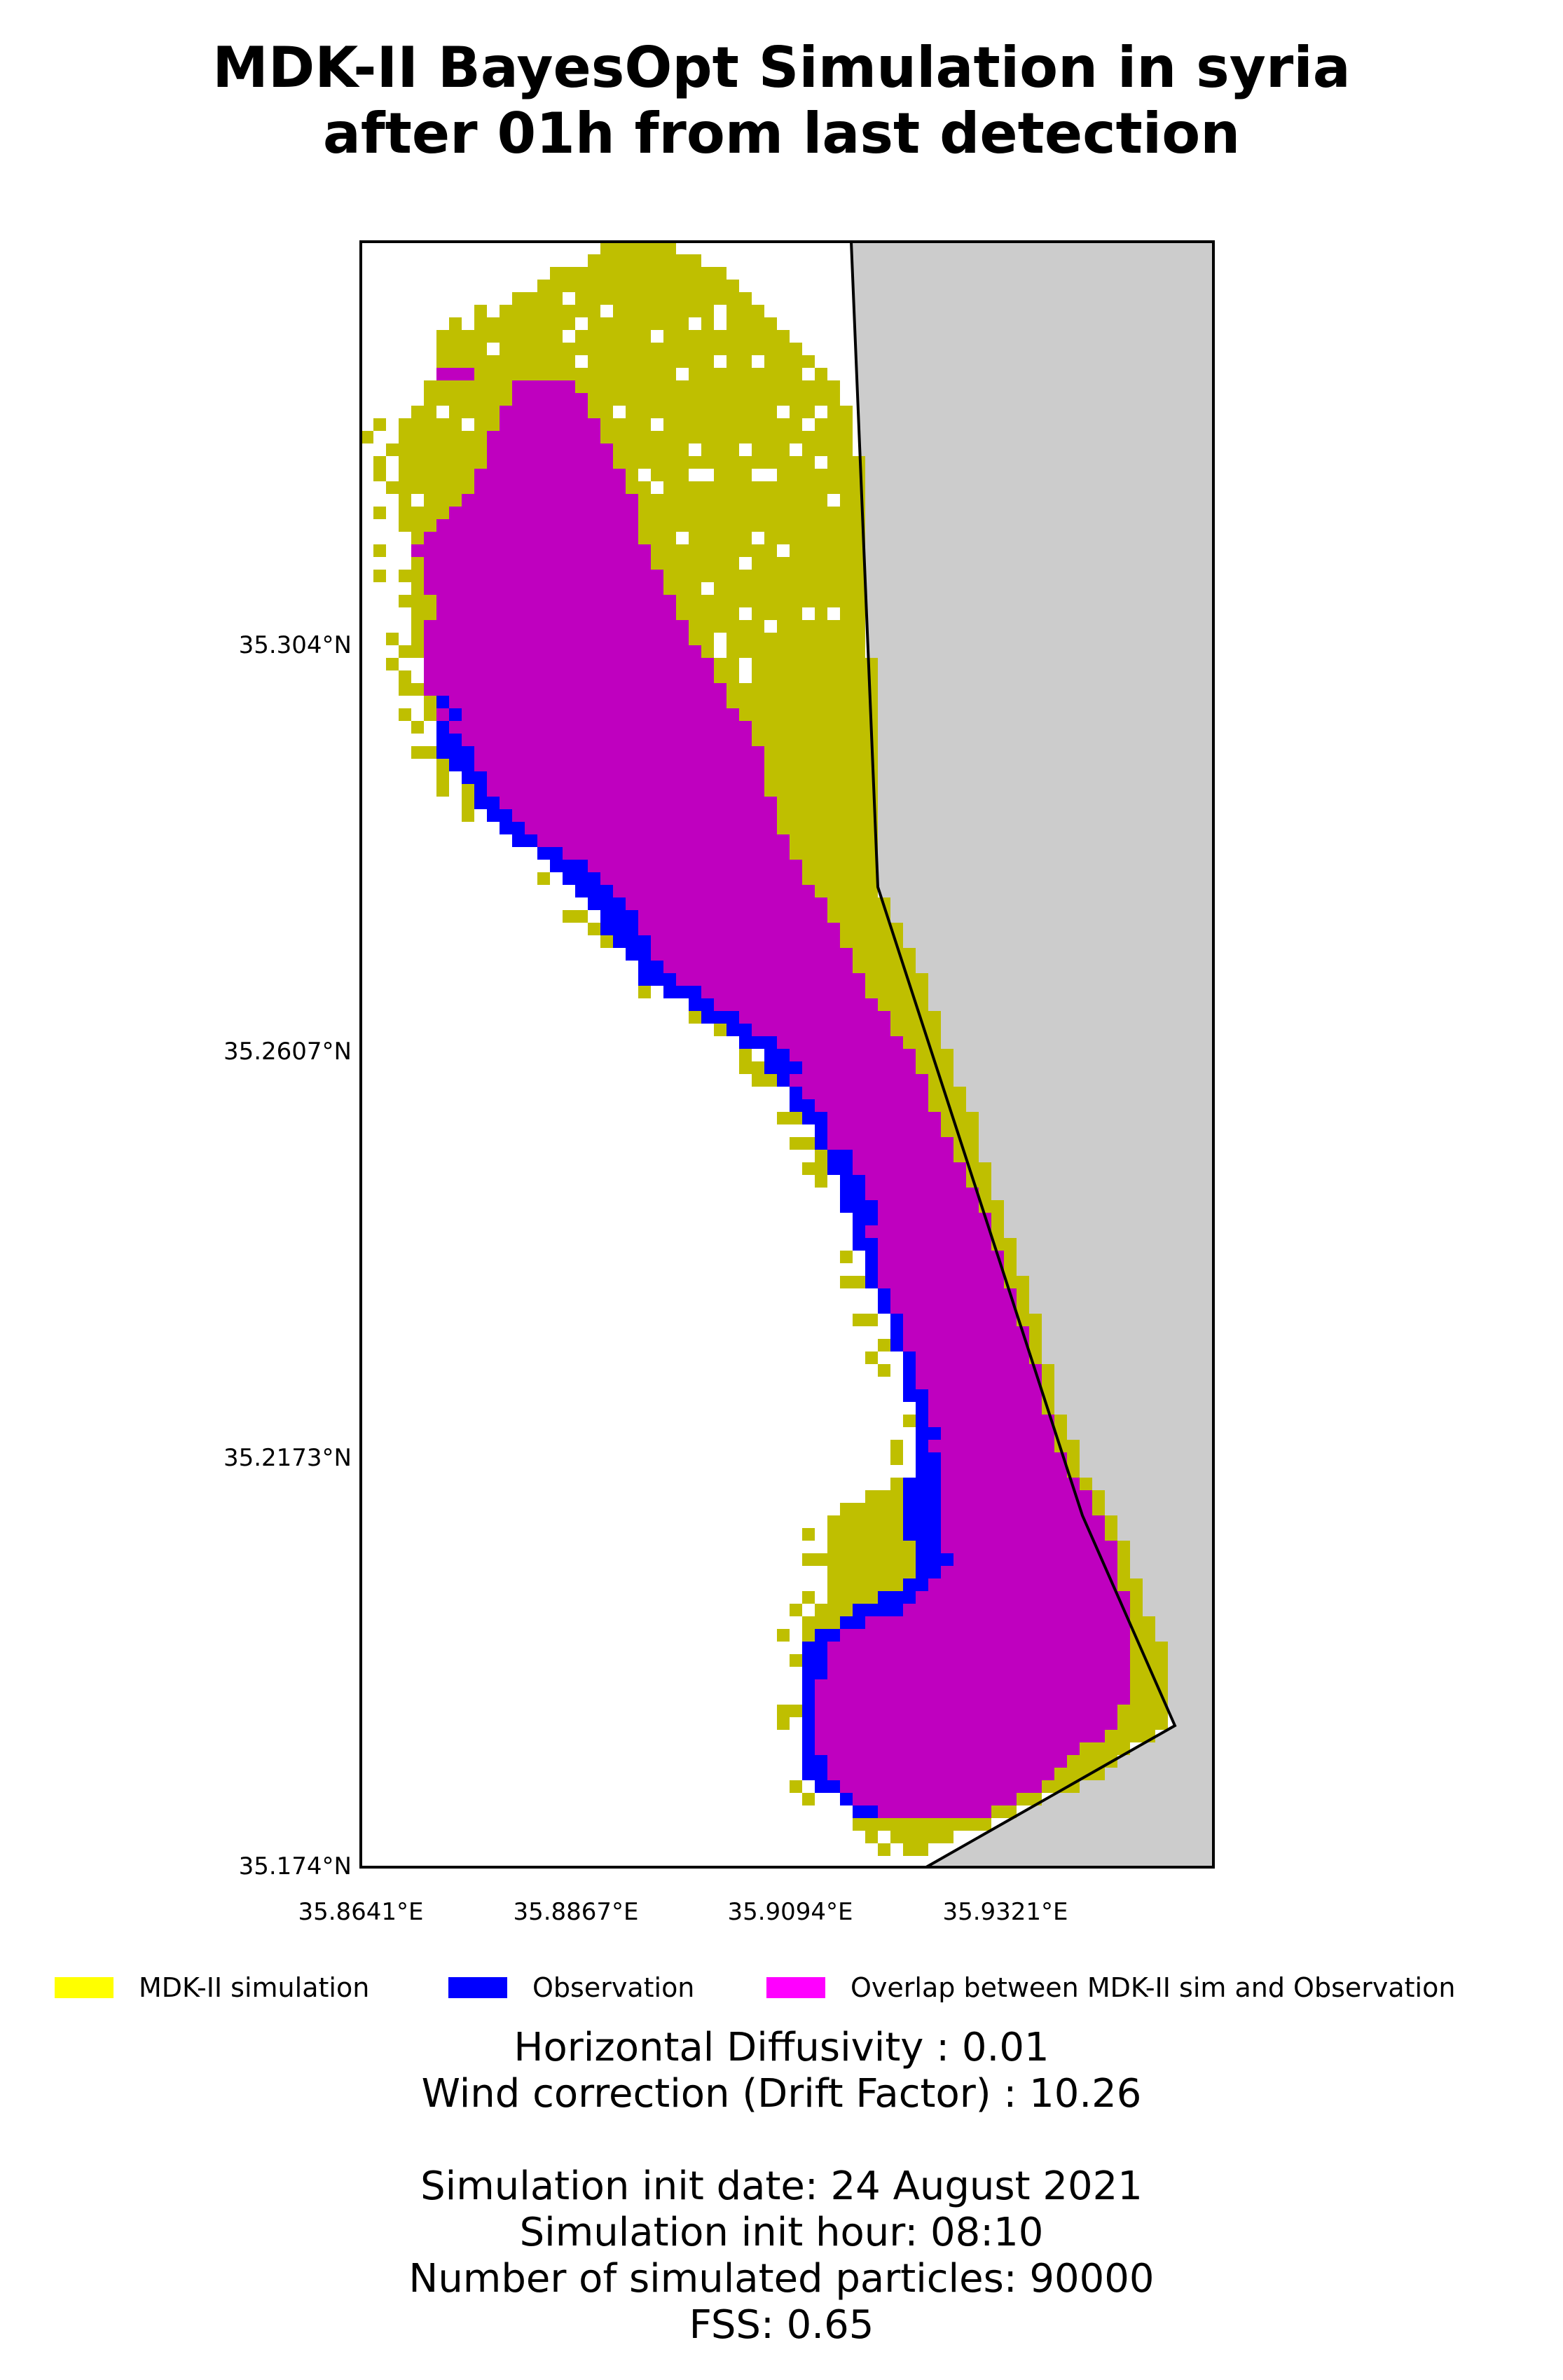  I want to click on legend-label: MDK-II simulation, so click(254, 1987).